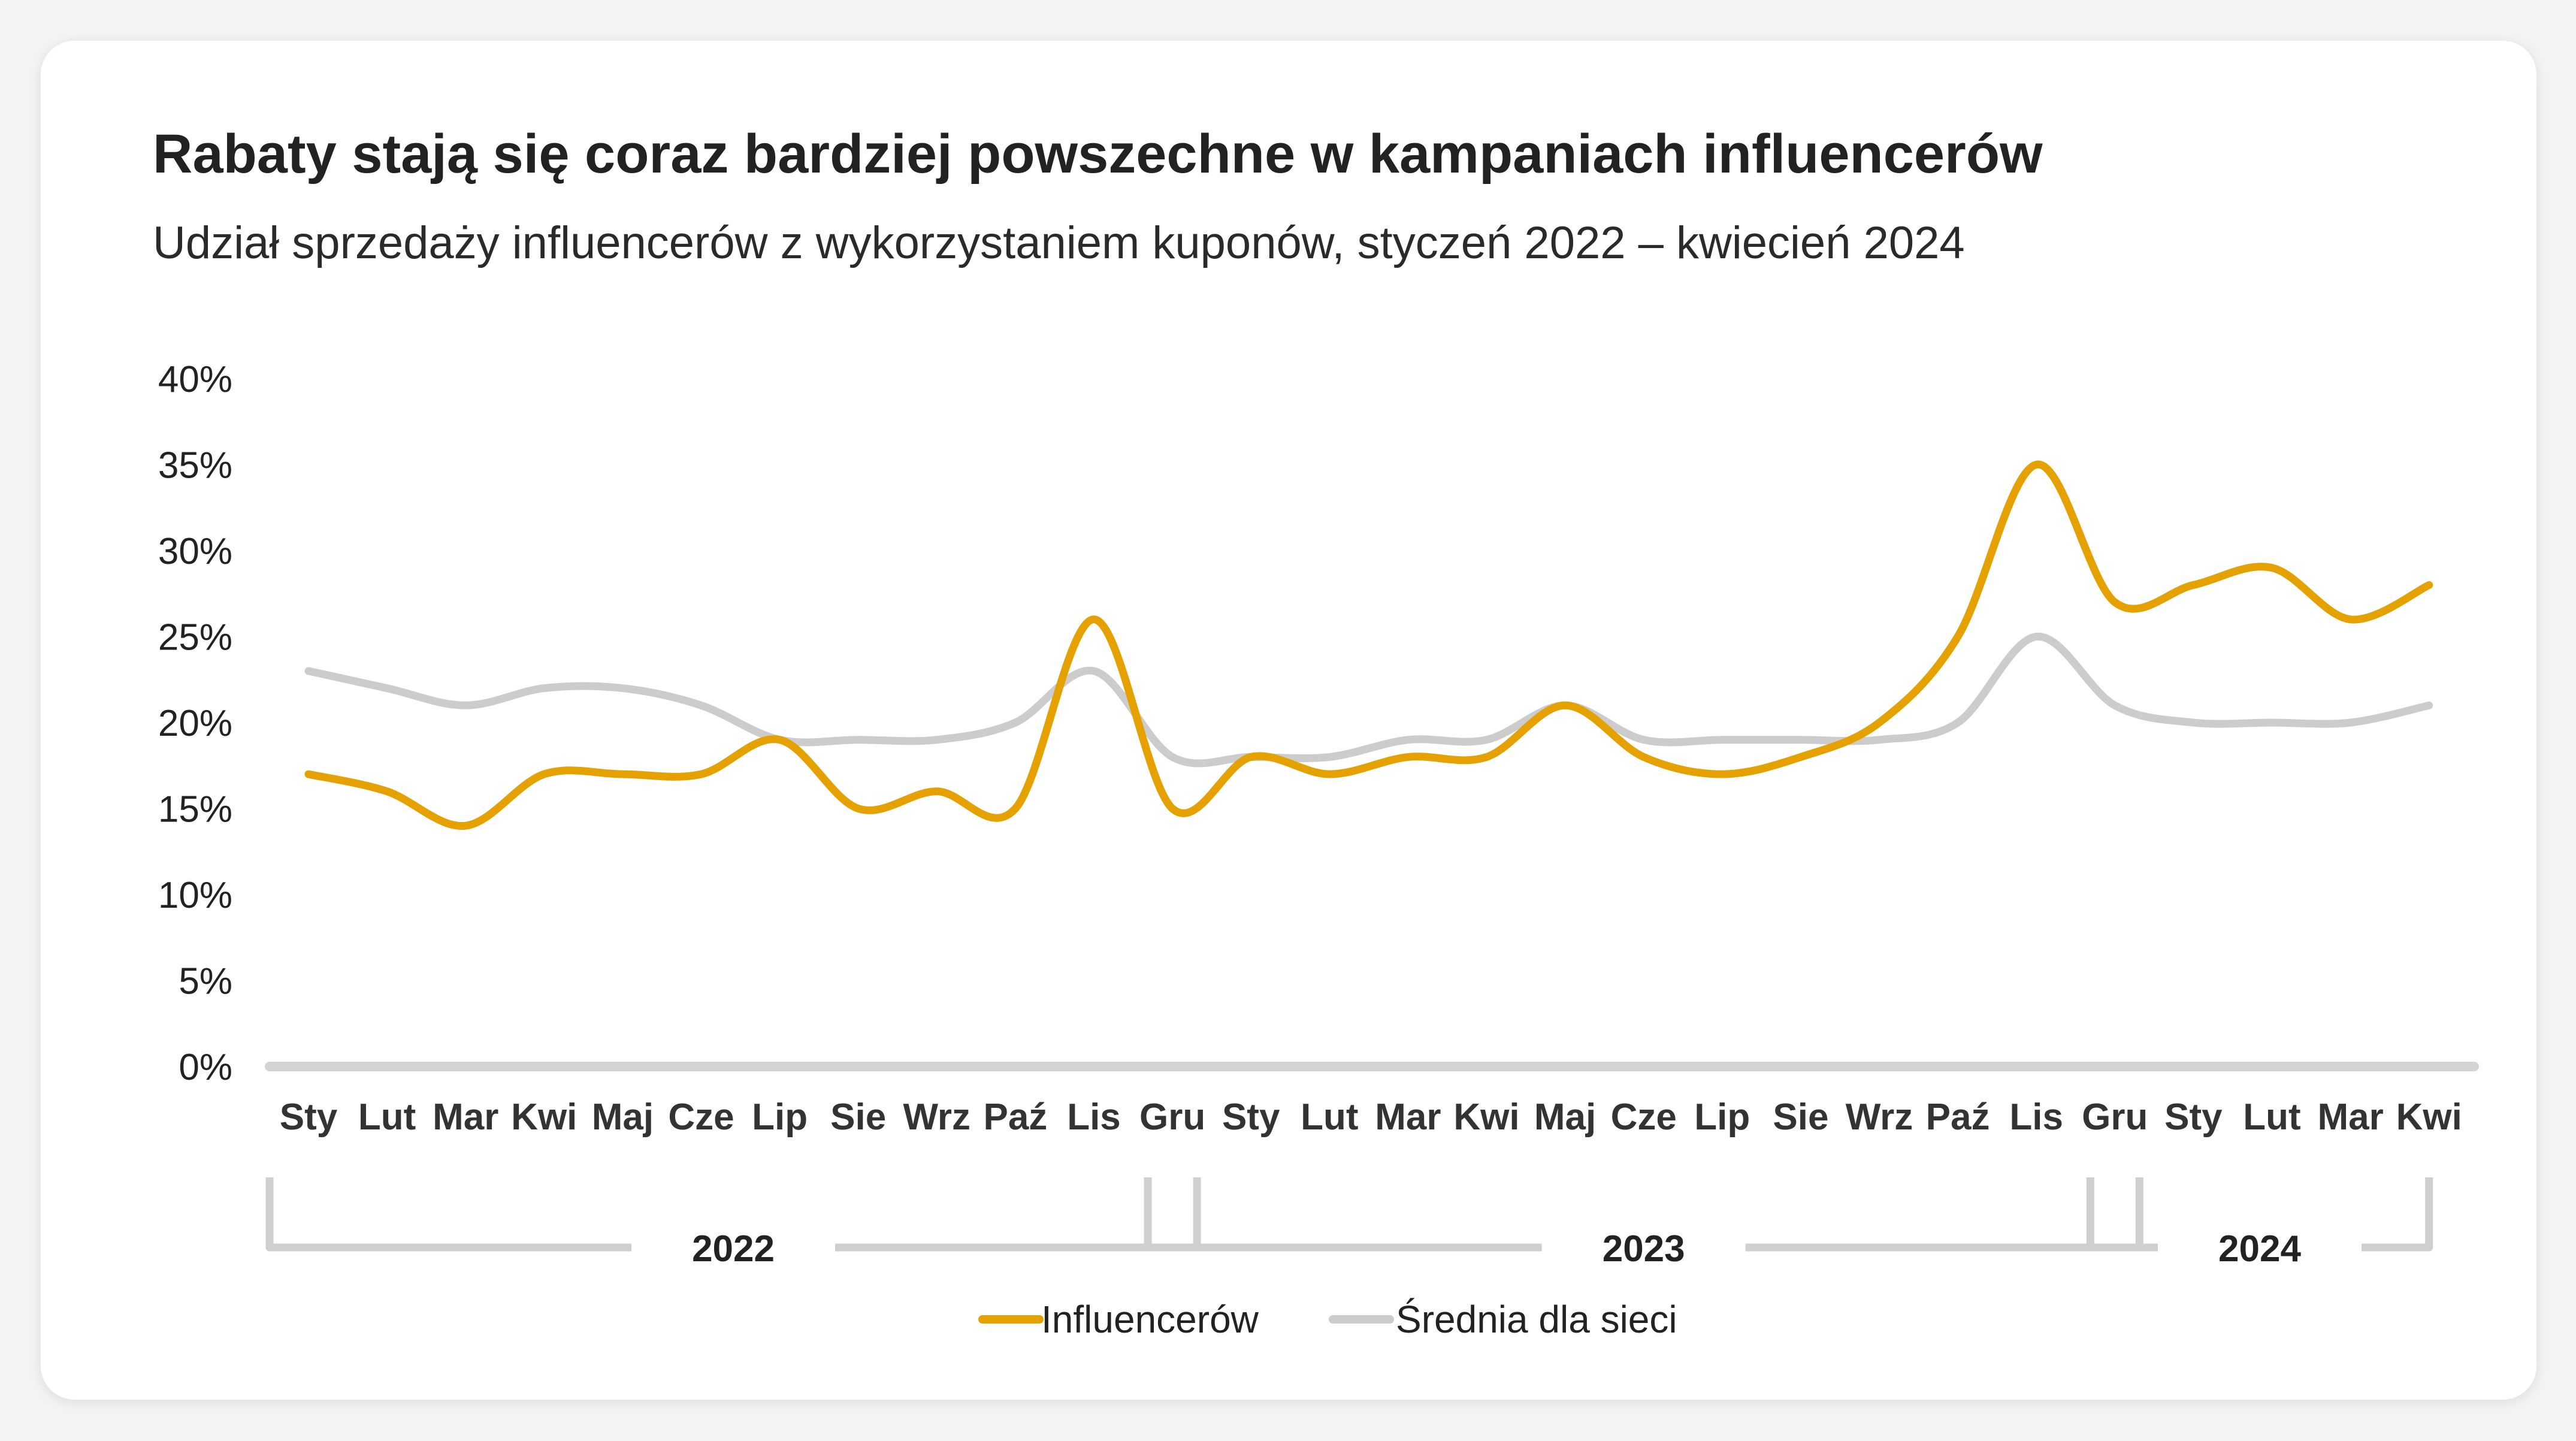 The image size is (2576, 1441). I want to click on y-axis-ticks: 0% 5% 10% 15% 20% 25% 30% 35% 40%, so click(195, 723).